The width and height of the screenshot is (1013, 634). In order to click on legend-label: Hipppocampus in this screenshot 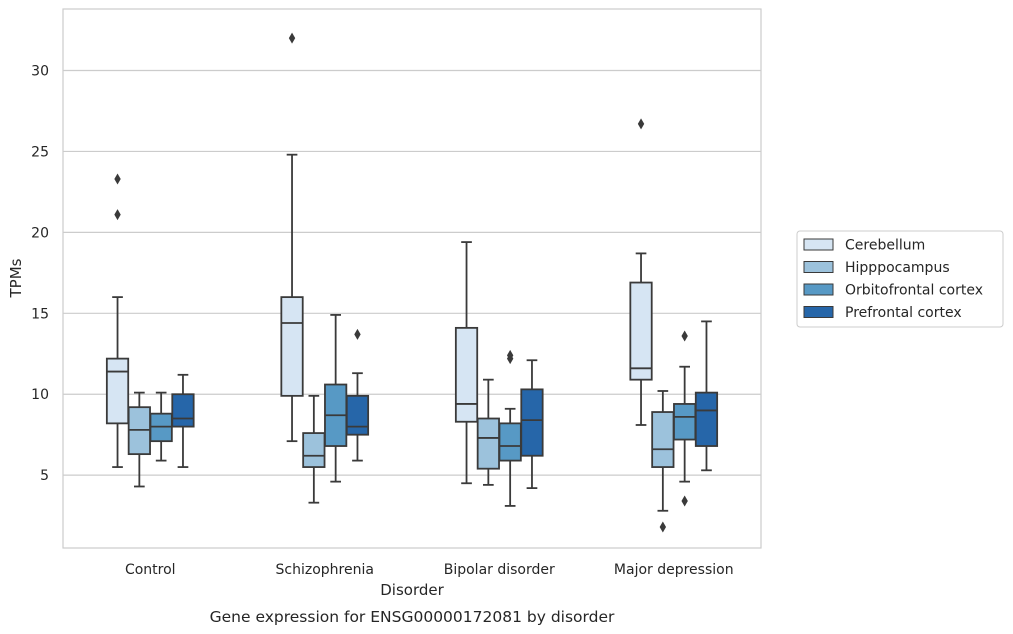, I will do `click(897, 268)`.